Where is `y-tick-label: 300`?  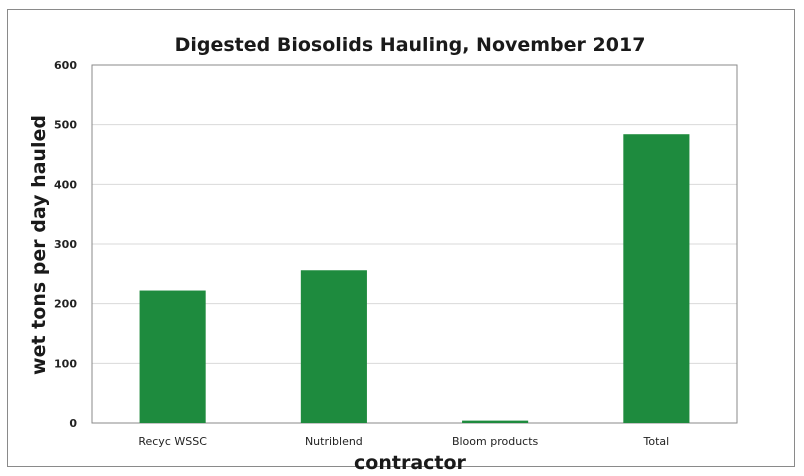
y-tick-label: 300 is located at coordinates (65, 244).